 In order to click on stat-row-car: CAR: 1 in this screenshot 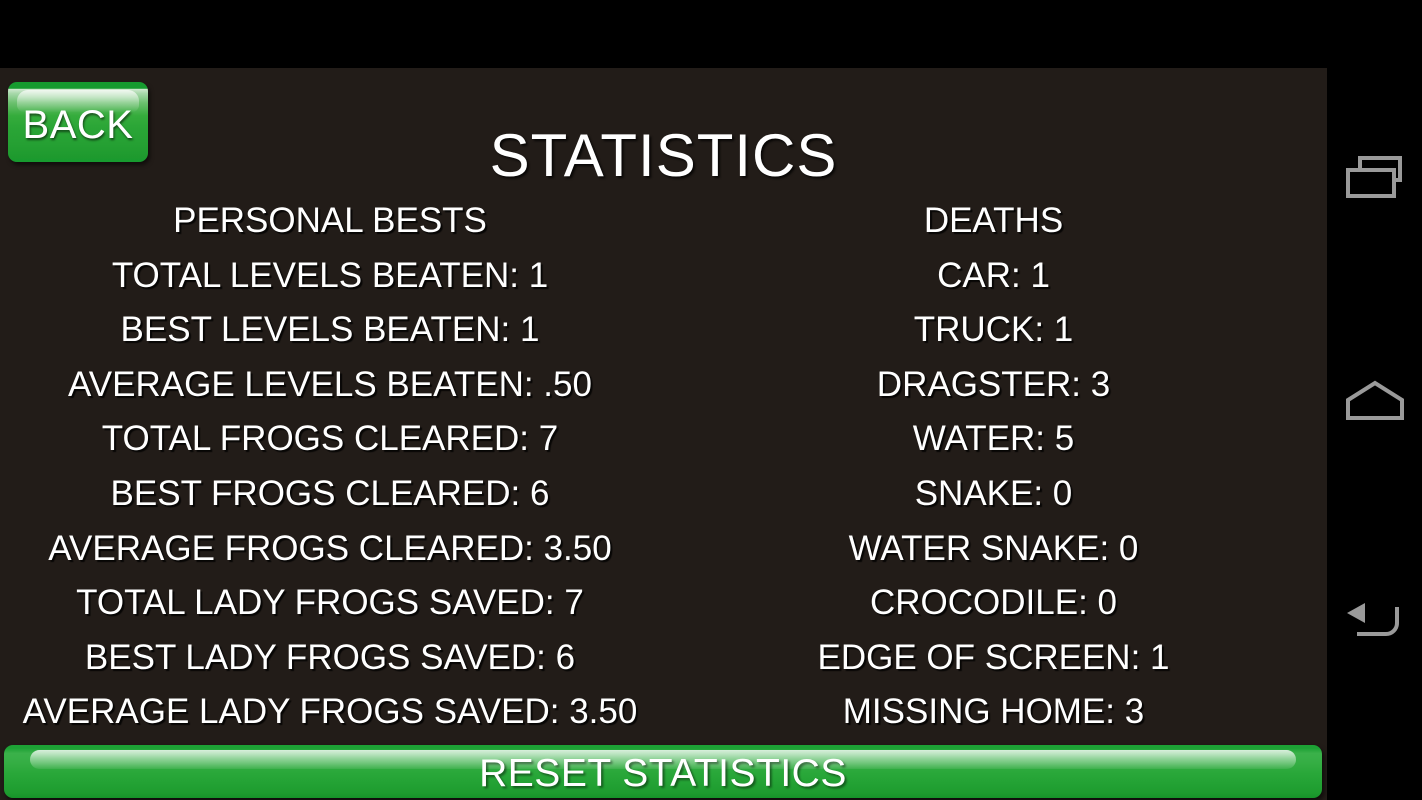, I will do `click(993, 275)`.